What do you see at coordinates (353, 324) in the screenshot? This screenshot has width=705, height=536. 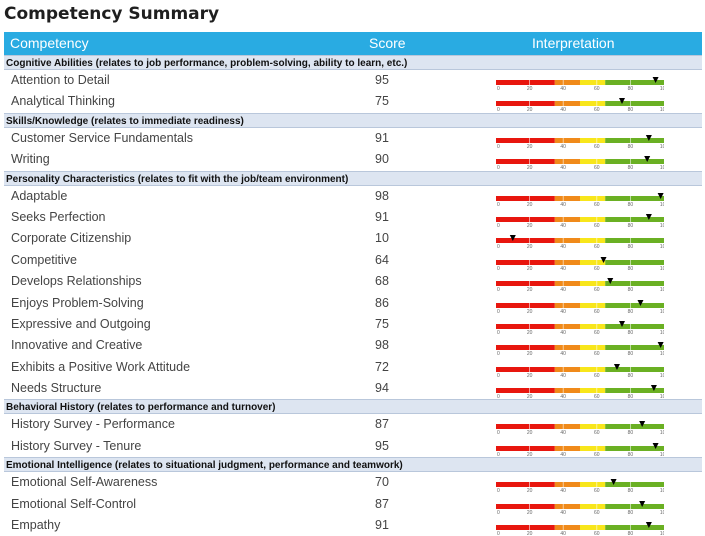 I see `competency-row: Expressive and Outgoing 75 0 20 40 60 80 100` at bounding box center [353, 324].